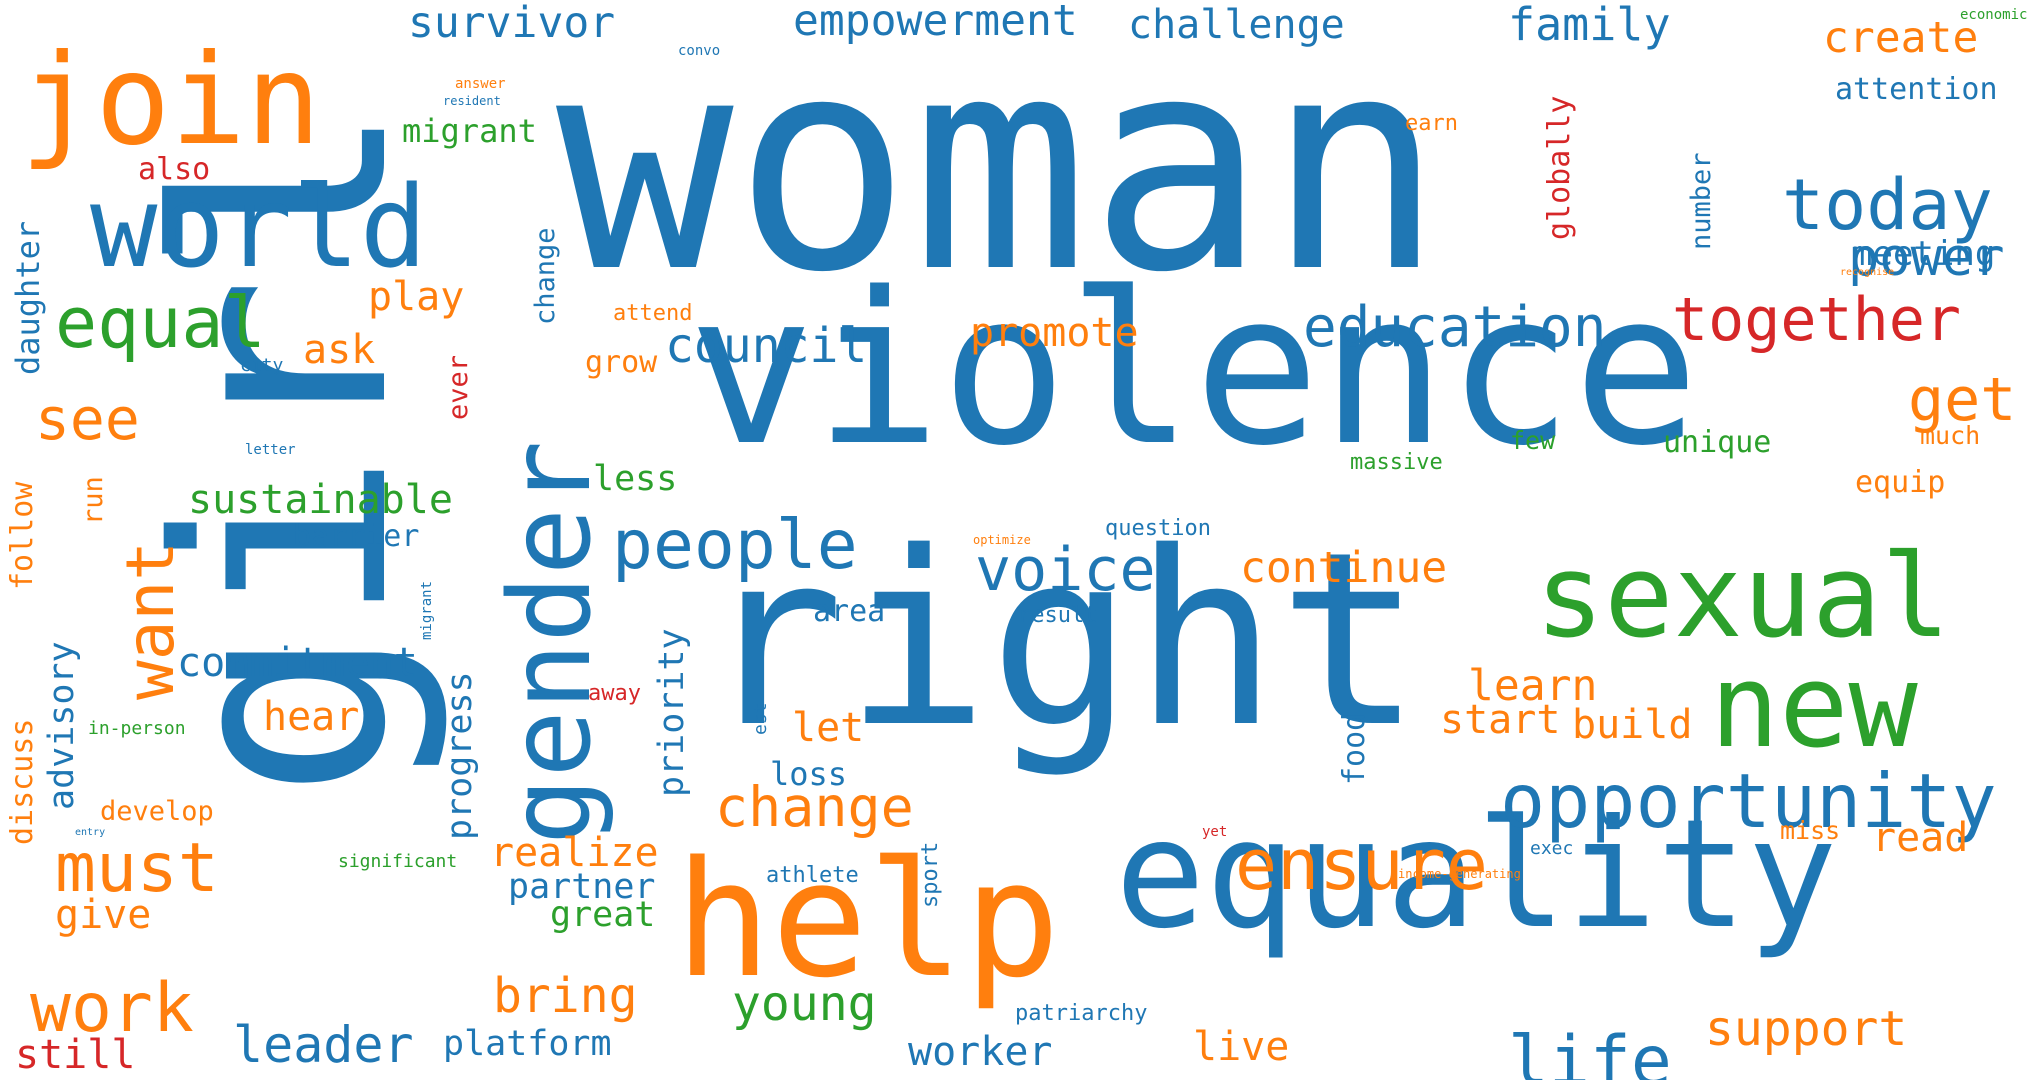 This screenshot has width=2040, height=1080. Describe the element at coordinates (1748, 801) in the screenshot. I see `cloud-word: opportunity` at that location.